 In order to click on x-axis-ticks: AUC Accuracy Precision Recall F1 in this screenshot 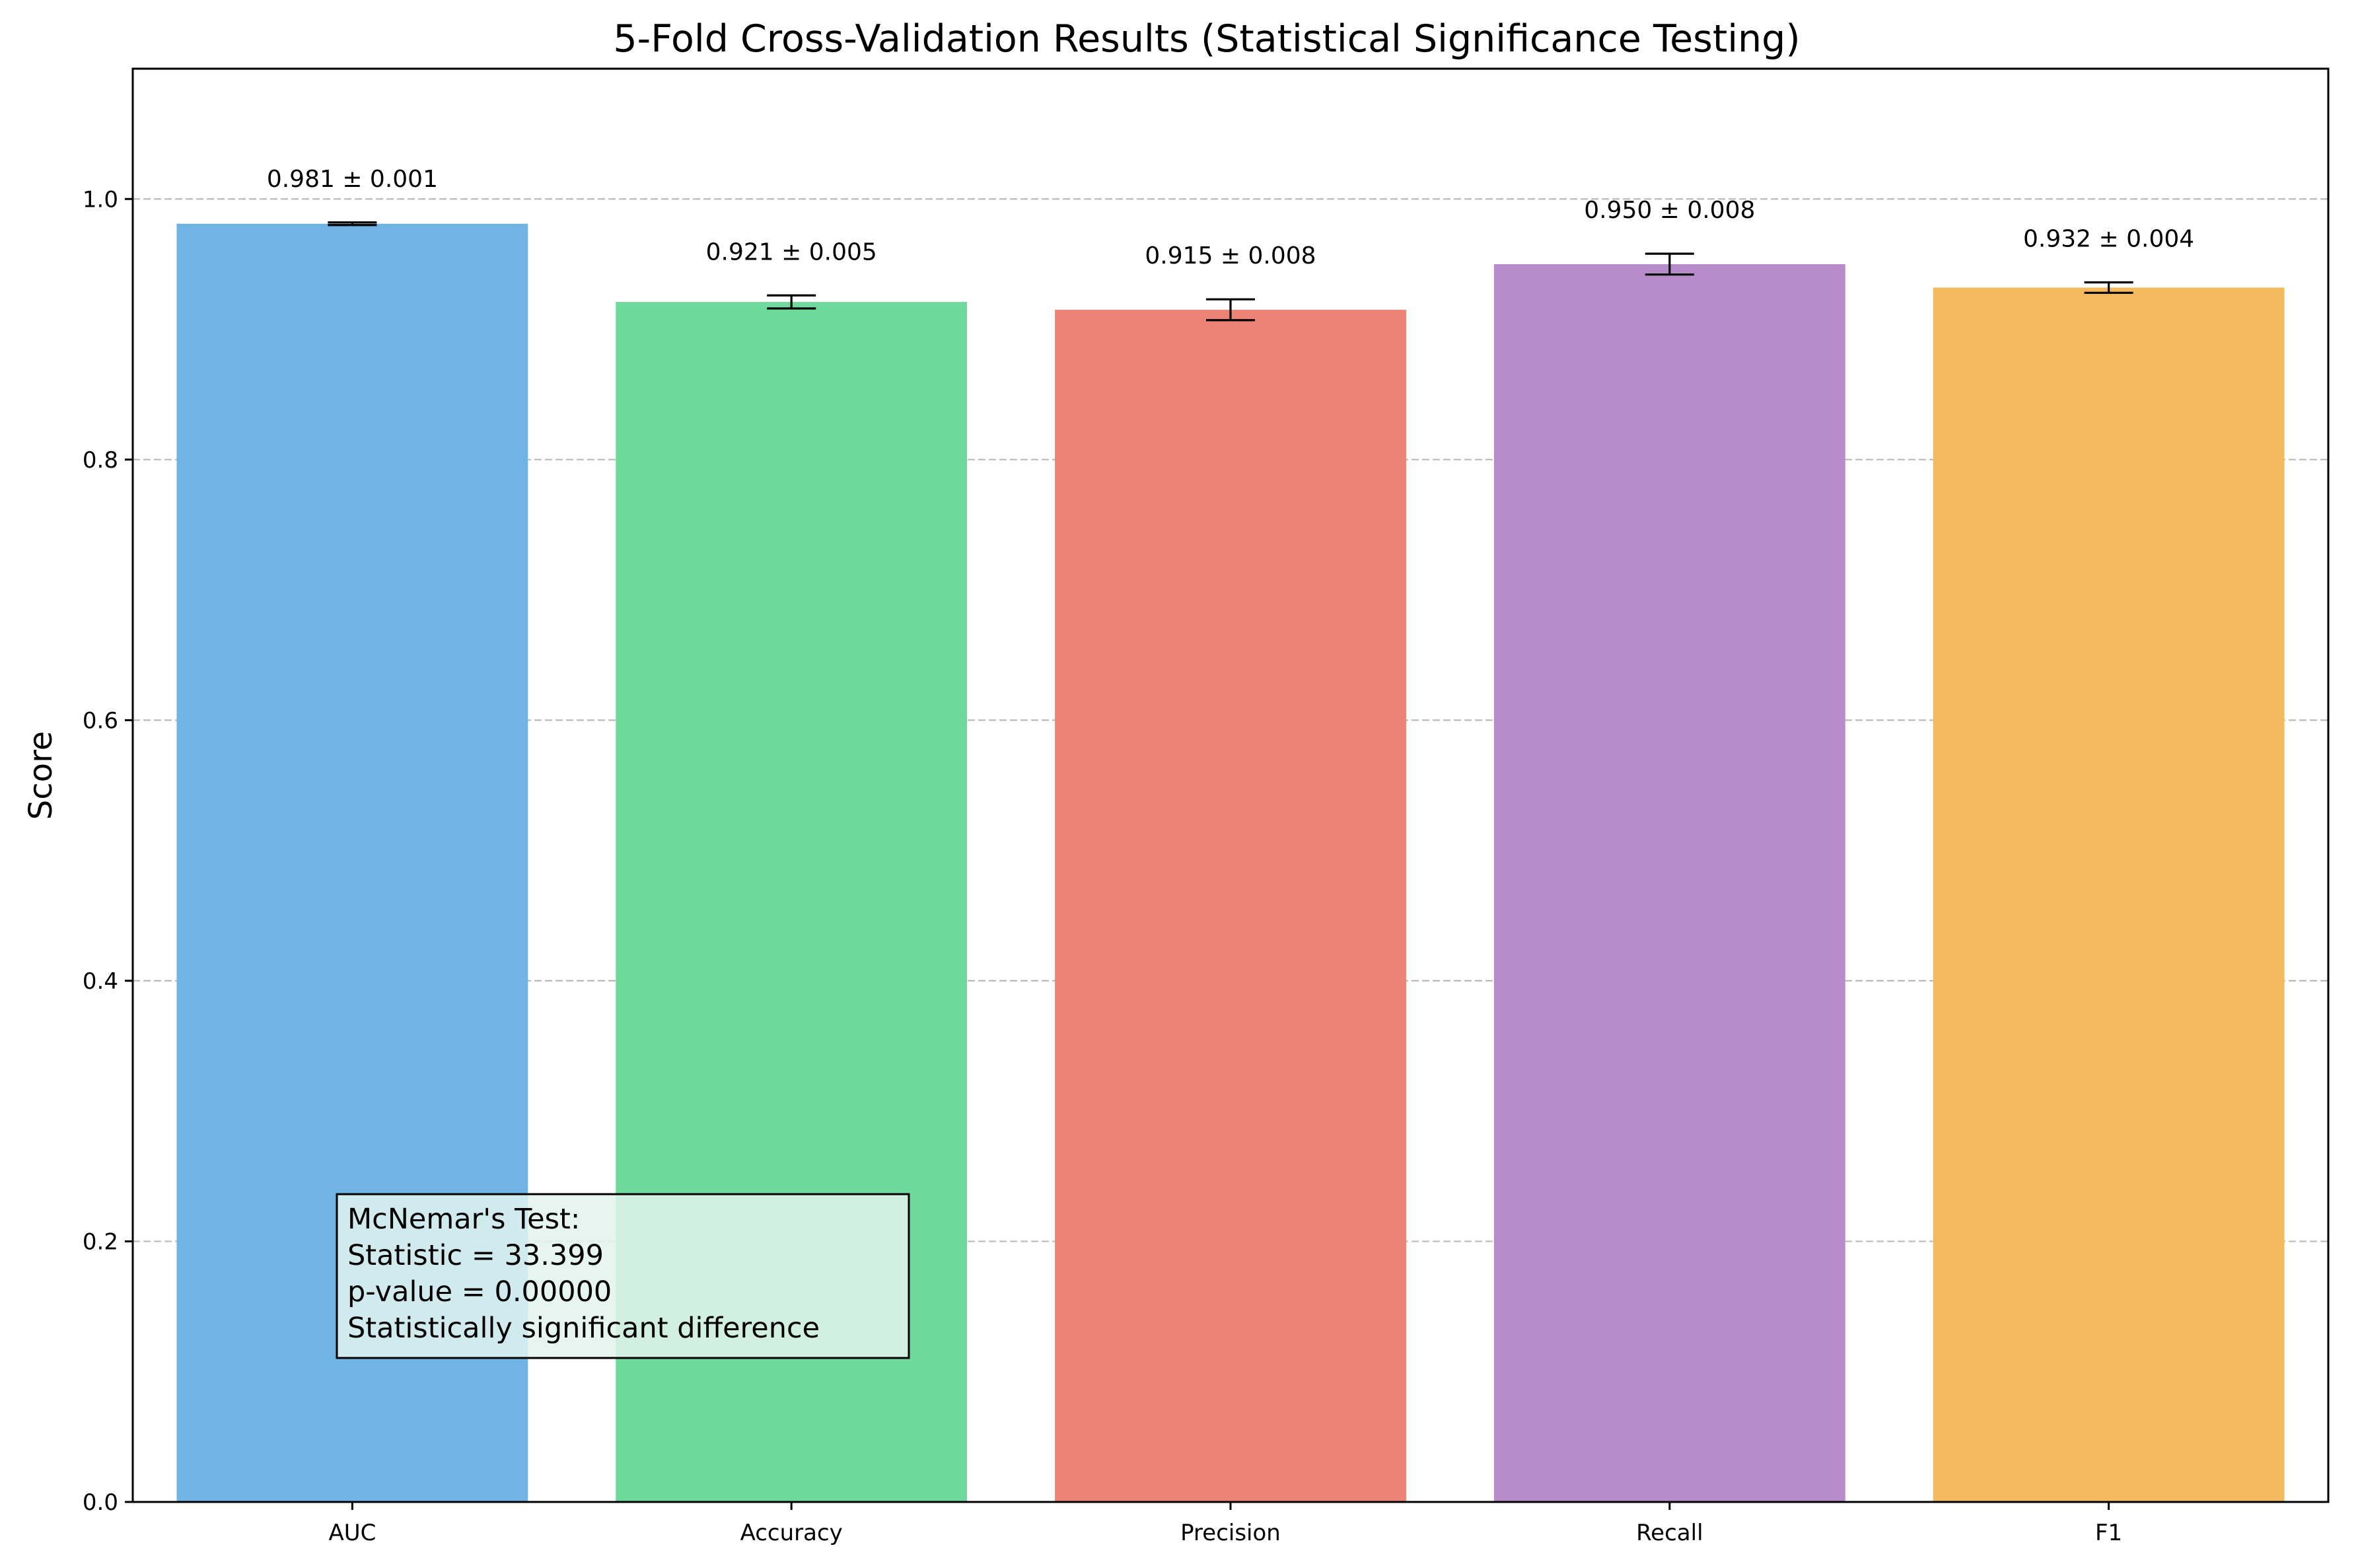, I will do `click(1225, 1524)`.